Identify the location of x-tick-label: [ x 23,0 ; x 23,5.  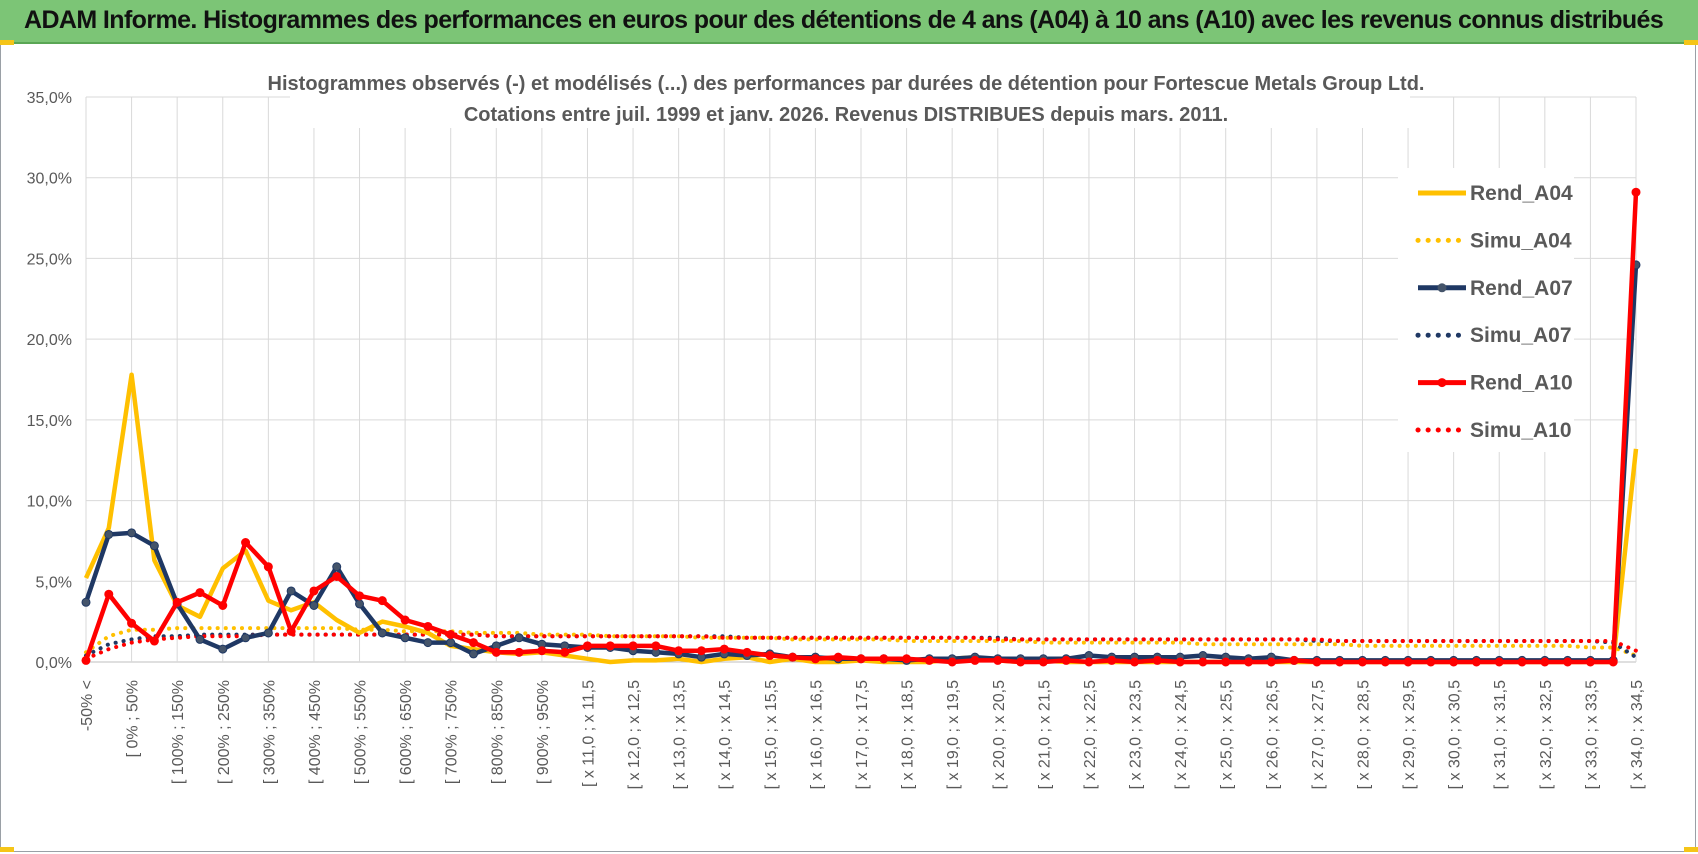
(1136, 735).